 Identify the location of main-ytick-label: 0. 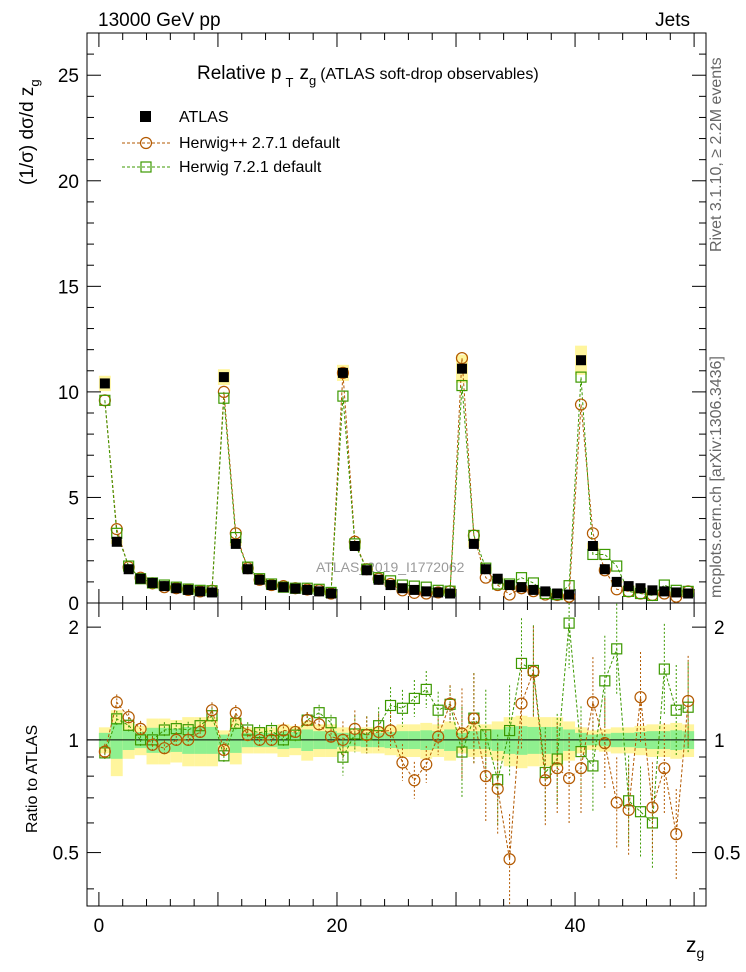
(73, 604).